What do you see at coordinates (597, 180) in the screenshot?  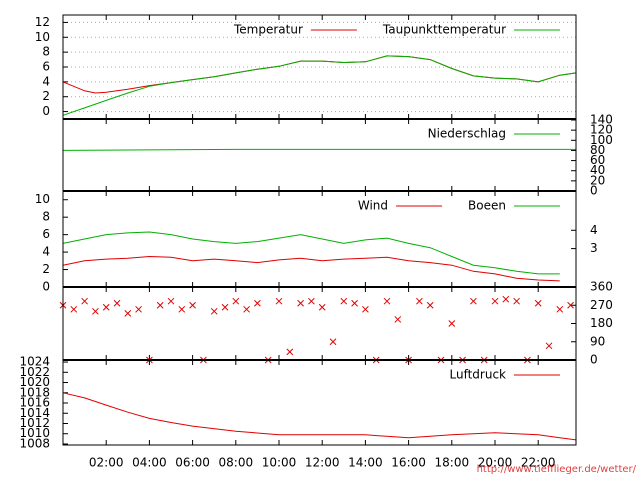 I see `y2-tick-label: 20` at bounding box center [597, 180].